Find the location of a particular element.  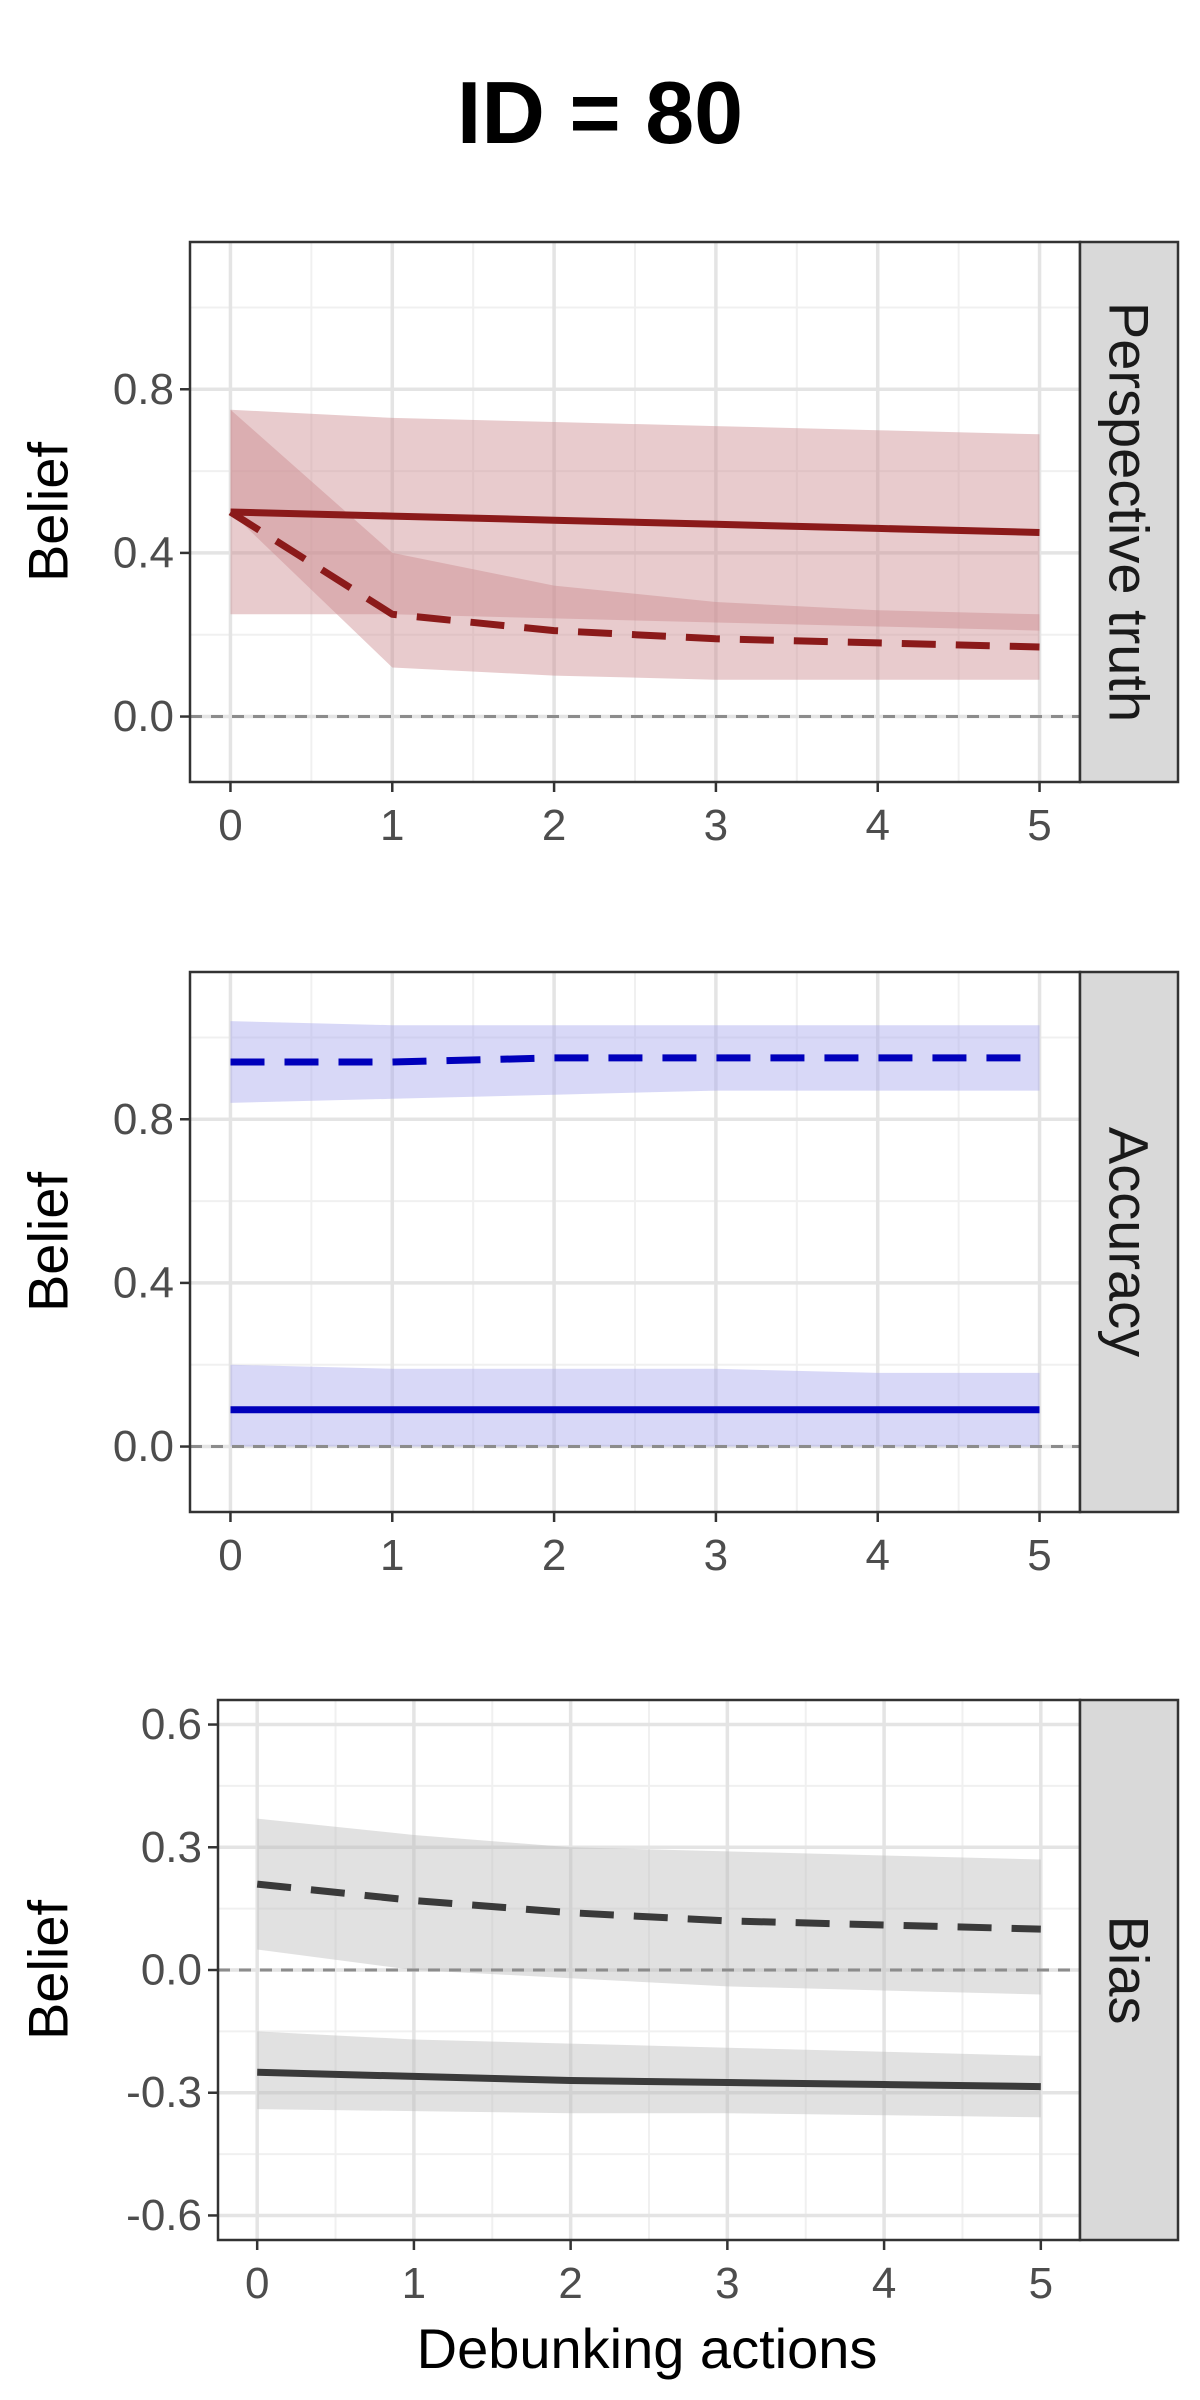

facet-strip-label: Perspective truth is located at coordinates (1129, 512).